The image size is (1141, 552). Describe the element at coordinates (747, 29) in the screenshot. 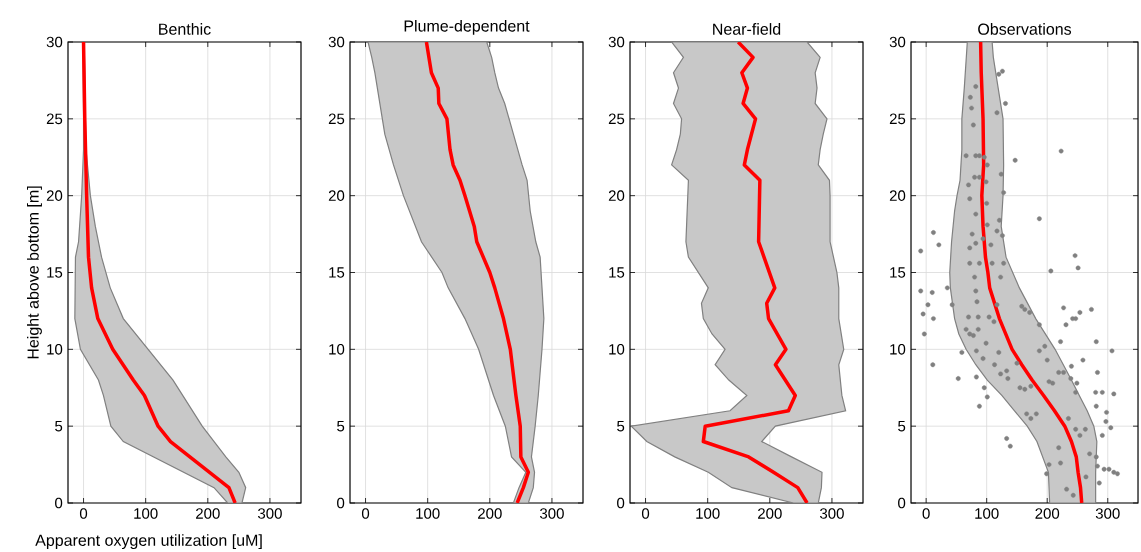

I see `chart-title: Near-field` at that location.